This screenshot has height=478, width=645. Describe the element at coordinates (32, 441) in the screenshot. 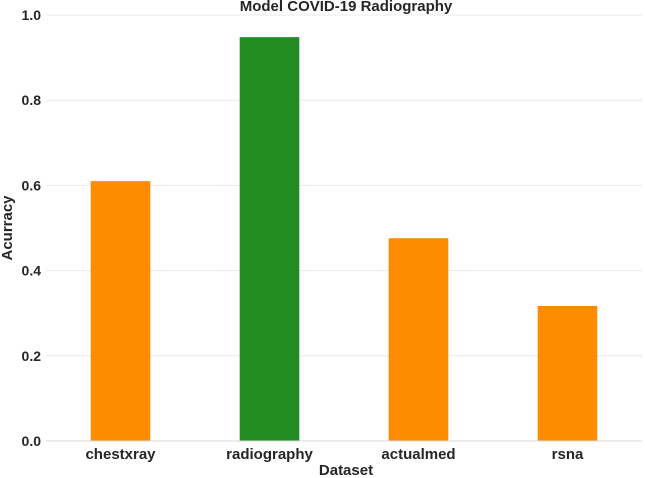

I see `y-tick-label: 0.0` at that location.